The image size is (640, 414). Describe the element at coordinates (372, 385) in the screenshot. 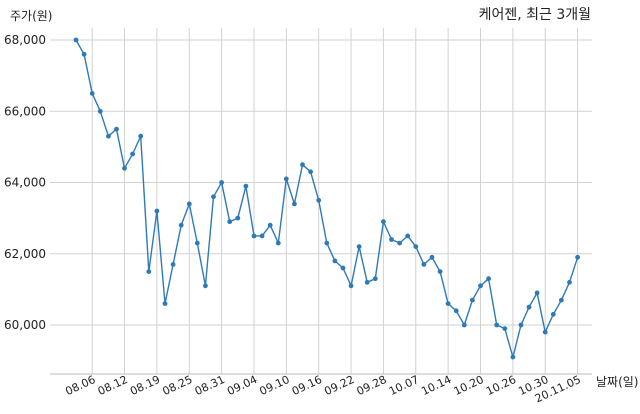

I see `x-tick-label: 09.28` at that location.